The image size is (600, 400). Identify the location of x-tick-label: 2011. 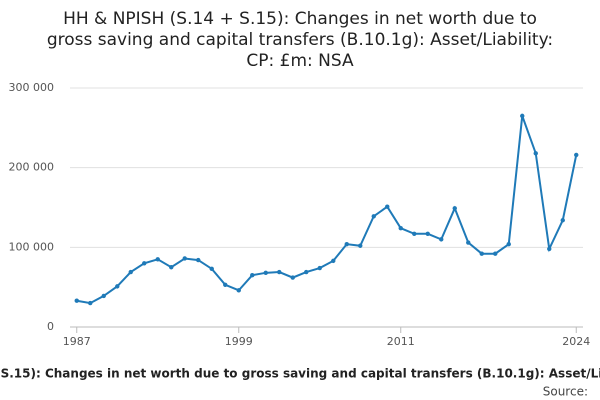
(401, 341).